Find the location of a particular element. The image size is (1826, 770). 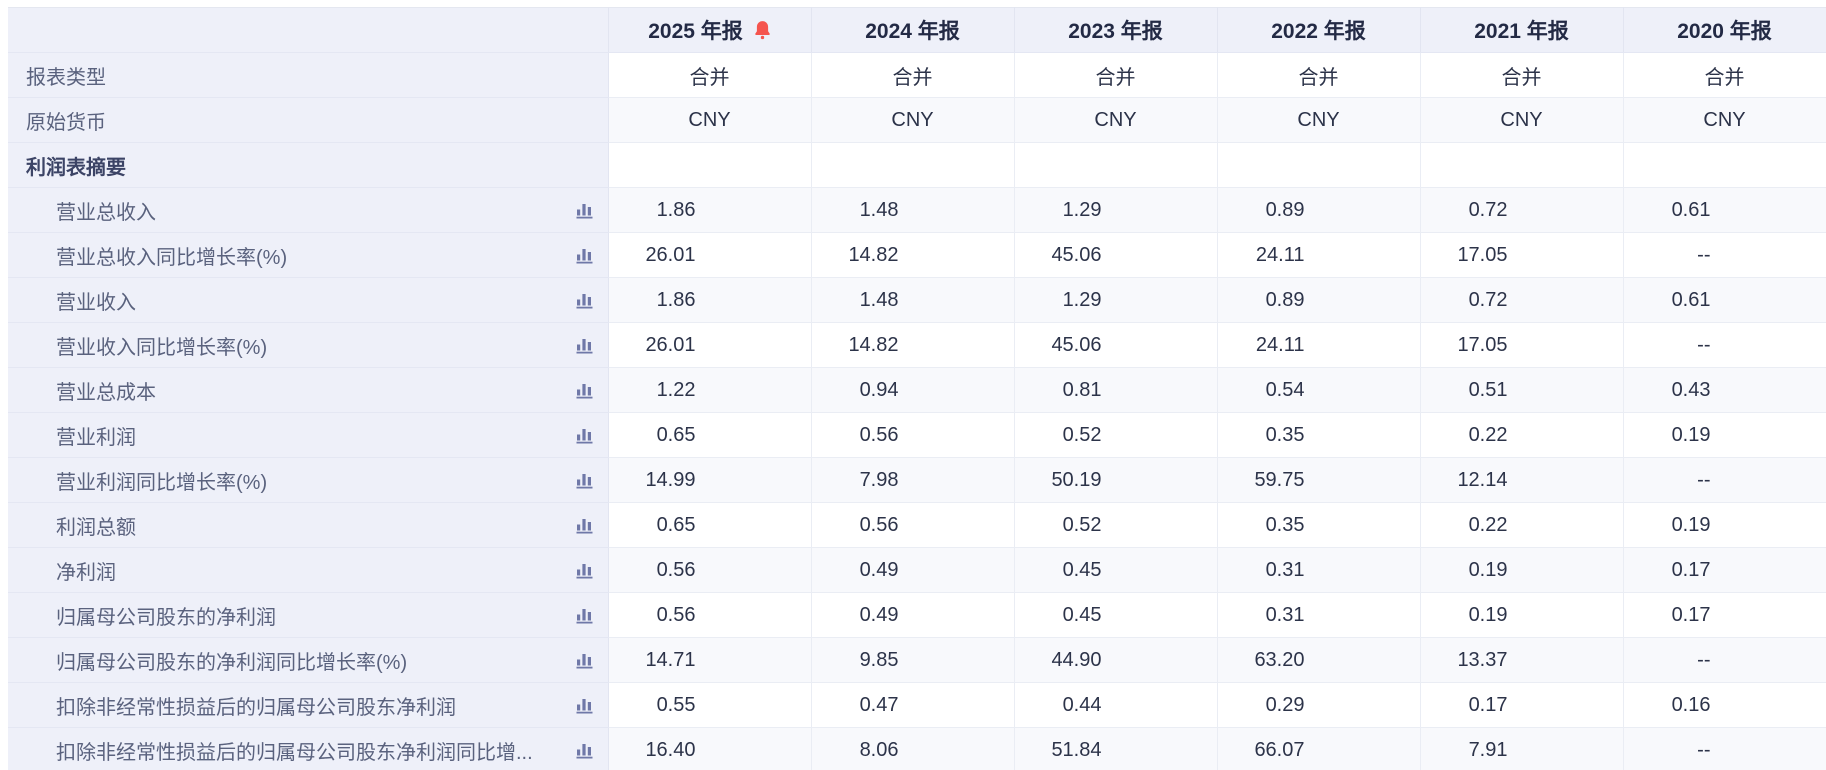

metric-value-cell: 26.01 is located at coordinates (710, 255).